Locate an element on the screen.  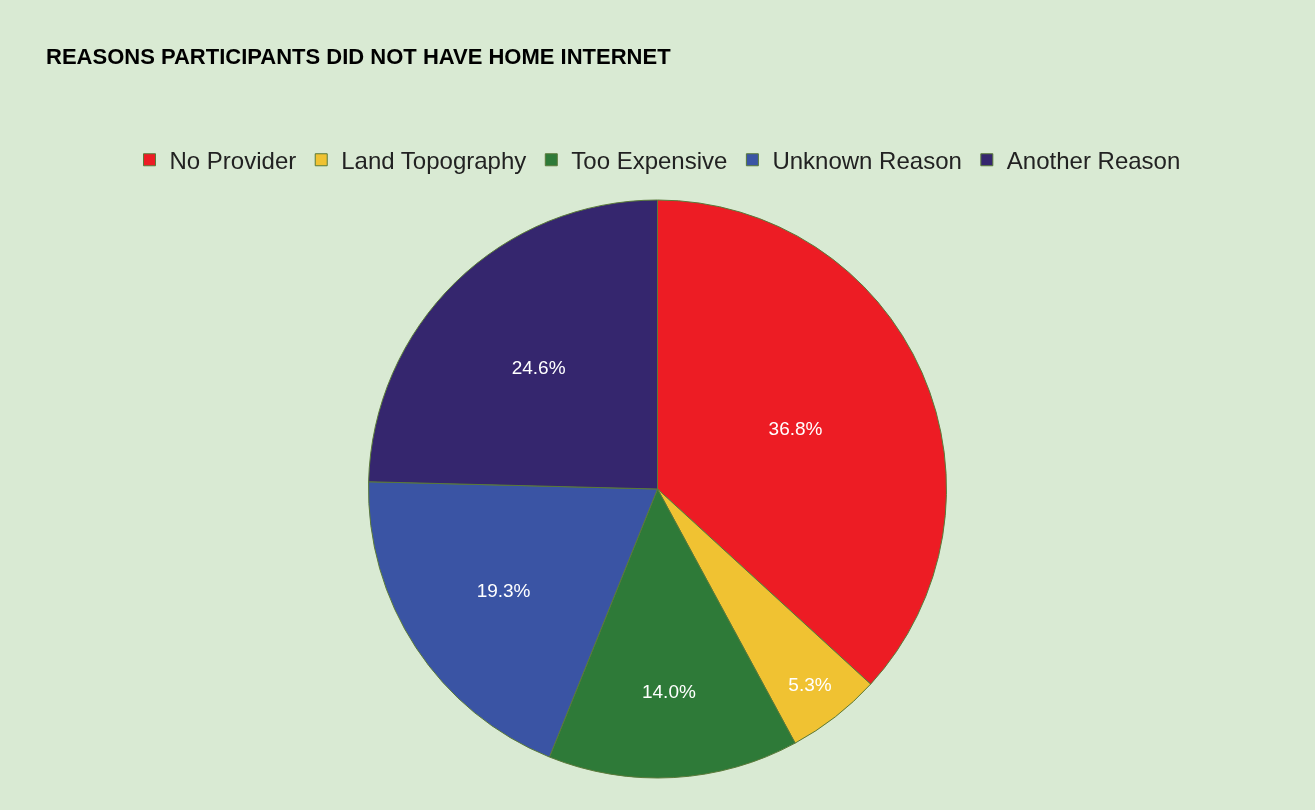
legend-label: Another Reason is located at coordinates (1093, 161).